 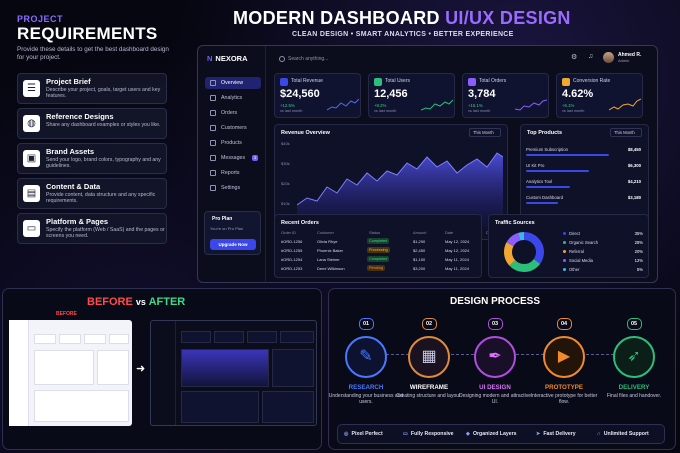 What do you see at coordinates (545, 133) in the screenshot?
I see `top-products-title: Top Products` at bounding box center [545, 133].